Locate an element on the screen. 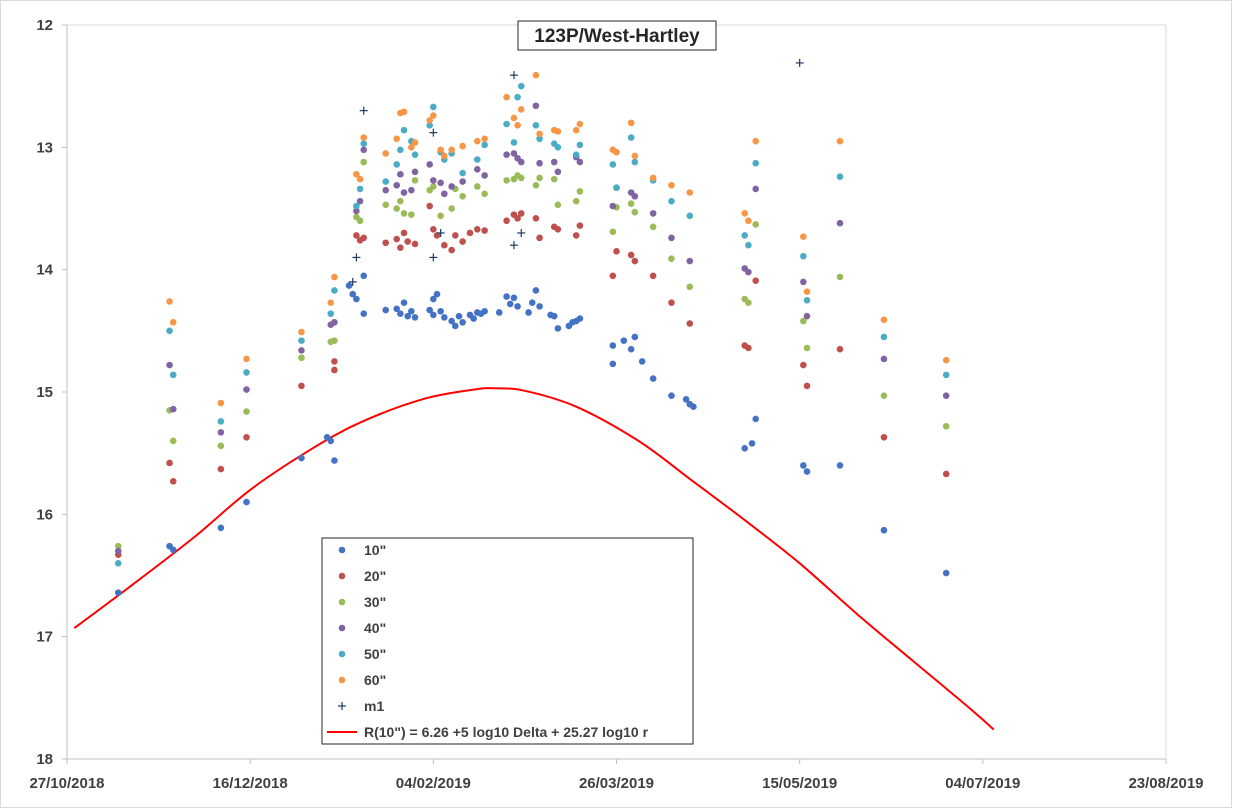 The image size is (1234, 810). legend-item: m1 is located at coordinates (361, 706).